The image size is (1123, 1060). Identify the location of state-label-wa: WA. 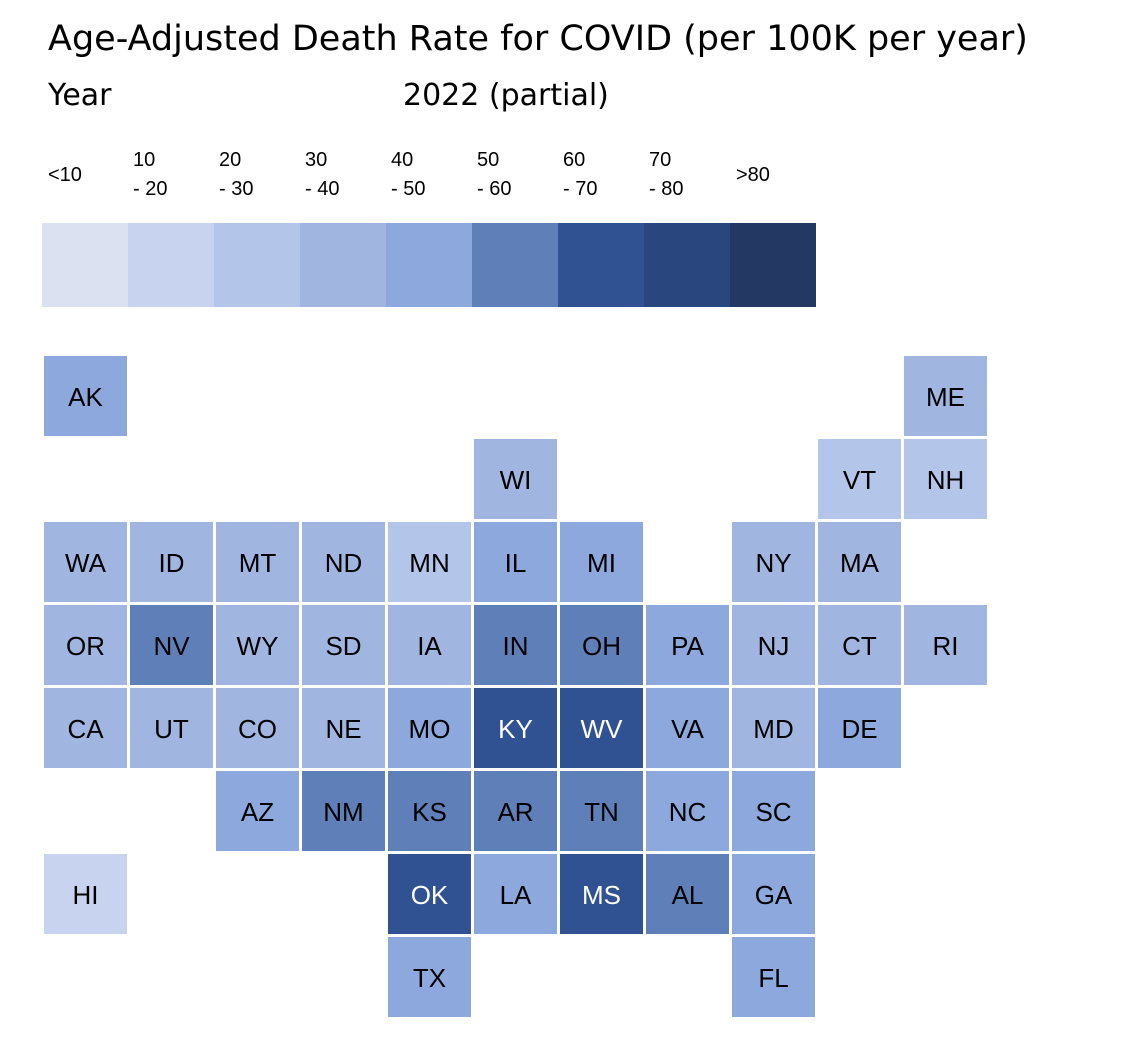
(86, 563).